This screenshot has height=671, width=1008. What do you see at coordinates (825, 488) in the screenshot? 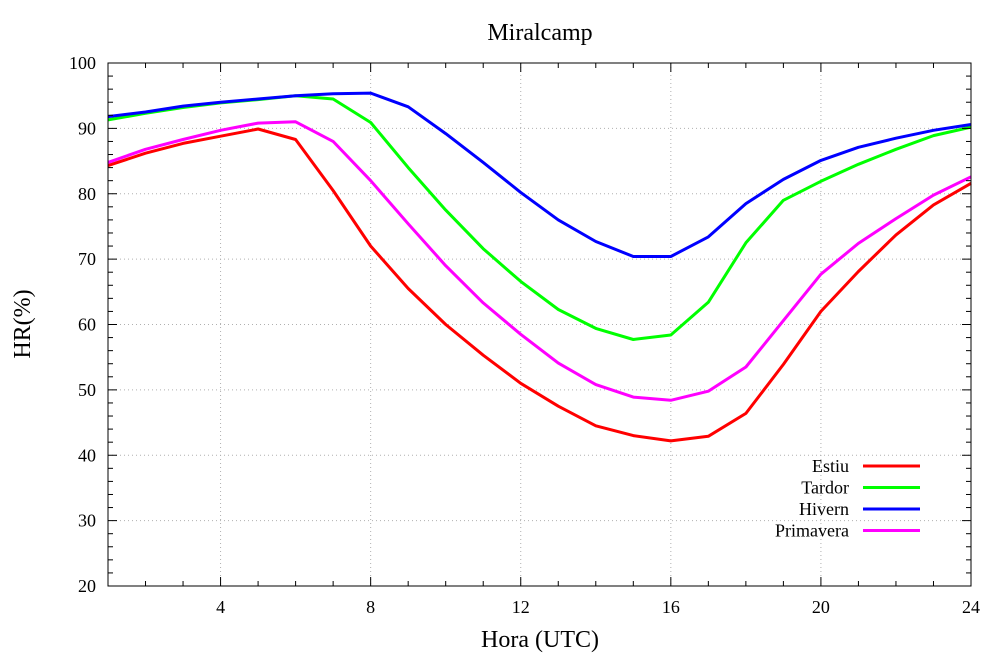
I see `legend-label: Tardor` at bounding box center [825, 488].